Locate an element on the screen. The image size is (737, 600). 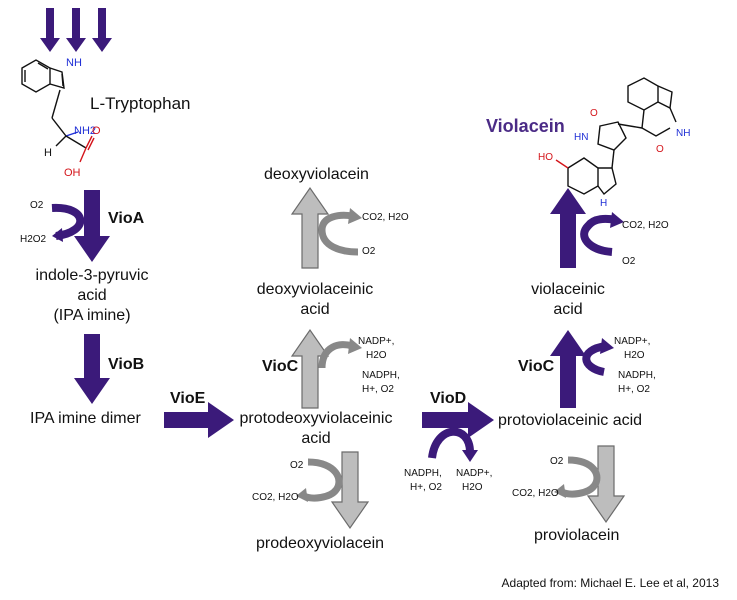
cofactor-o2-violaceinic: O2 is located at coordinates (629, 261).